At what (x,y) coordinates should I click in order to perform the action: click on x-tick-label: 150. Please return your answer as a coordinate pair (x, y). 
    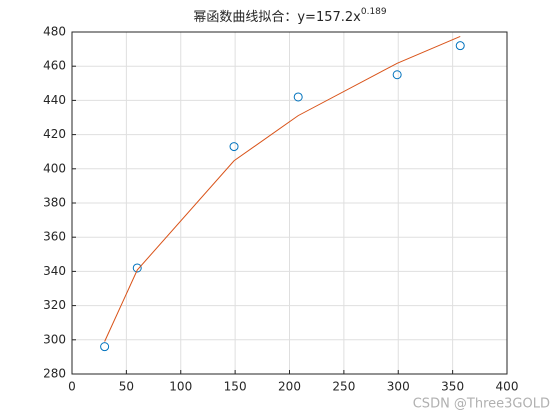
    Looking at the image, I should click on (235, 387).